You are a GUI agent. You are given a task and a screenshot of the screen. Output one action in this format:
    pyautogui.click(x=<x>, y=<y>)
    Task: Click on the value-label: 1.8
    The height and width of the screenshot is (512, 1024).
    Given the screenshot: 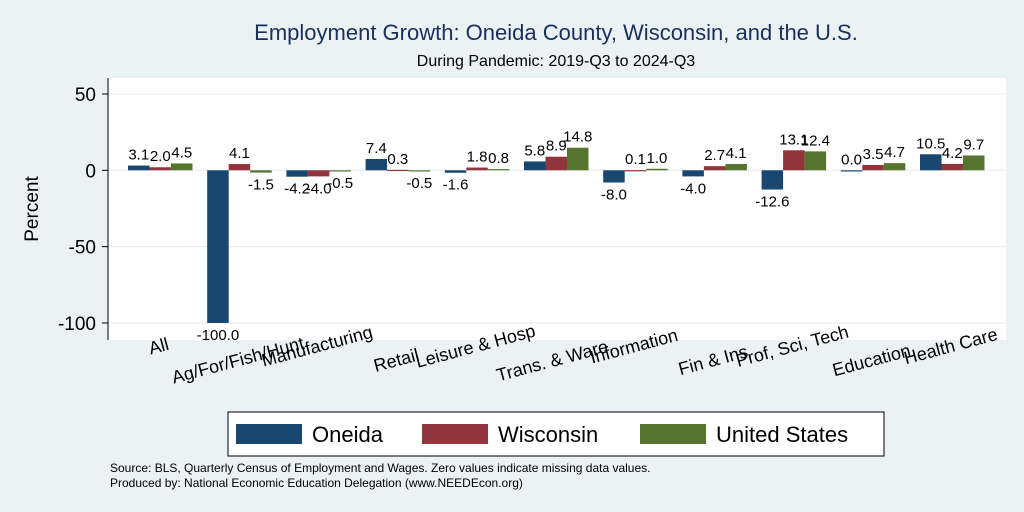 What is the action you would take?
    pyautogui.click(x=477, y=157)
    